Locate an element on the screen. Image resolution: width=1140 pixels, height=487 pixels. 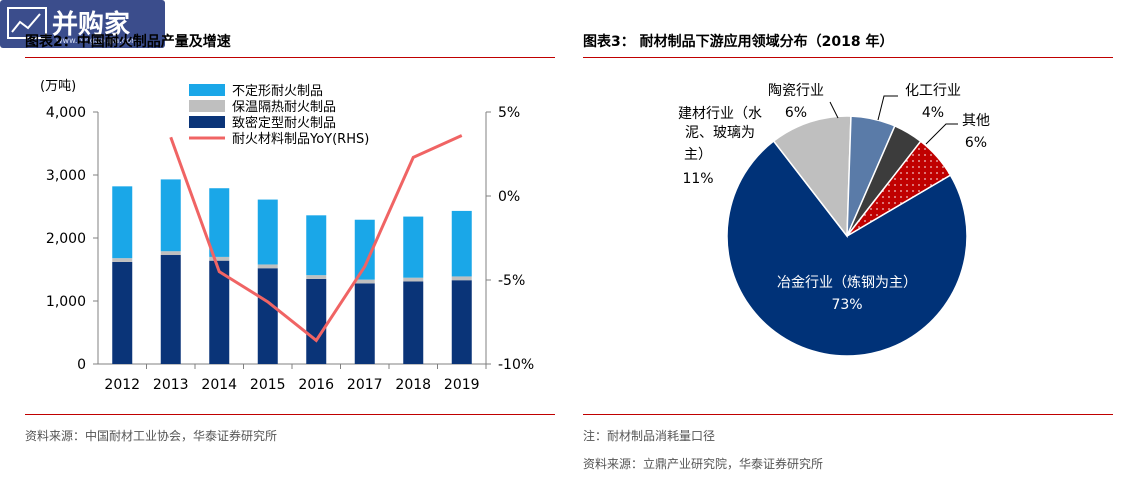
right-bottom-rule is located at coordinates (848, 414).